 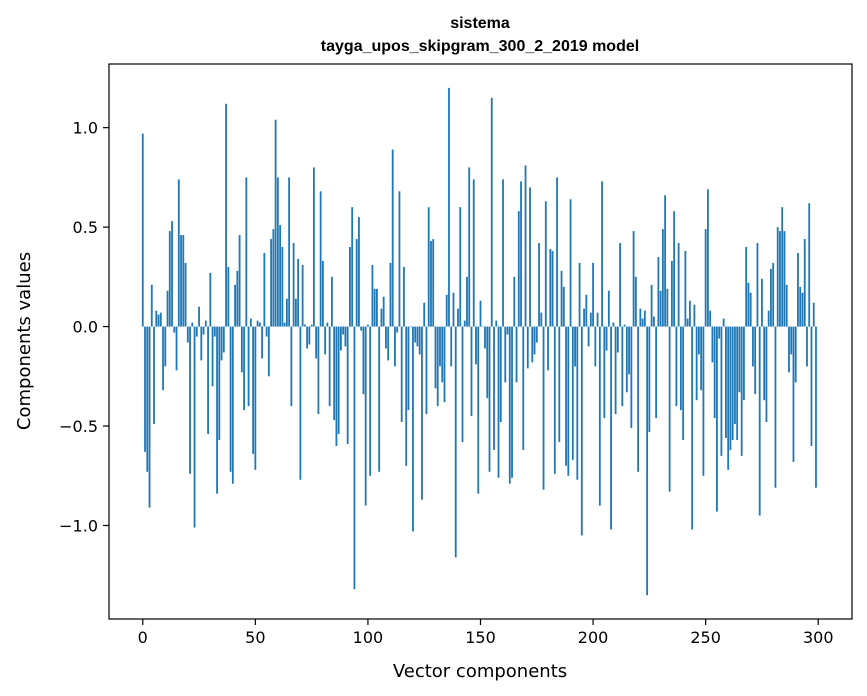 What do you see at coordinates (705, 637) in the screenshot?
I see `x-tick-label: 250` at bounding box center [705, 637].